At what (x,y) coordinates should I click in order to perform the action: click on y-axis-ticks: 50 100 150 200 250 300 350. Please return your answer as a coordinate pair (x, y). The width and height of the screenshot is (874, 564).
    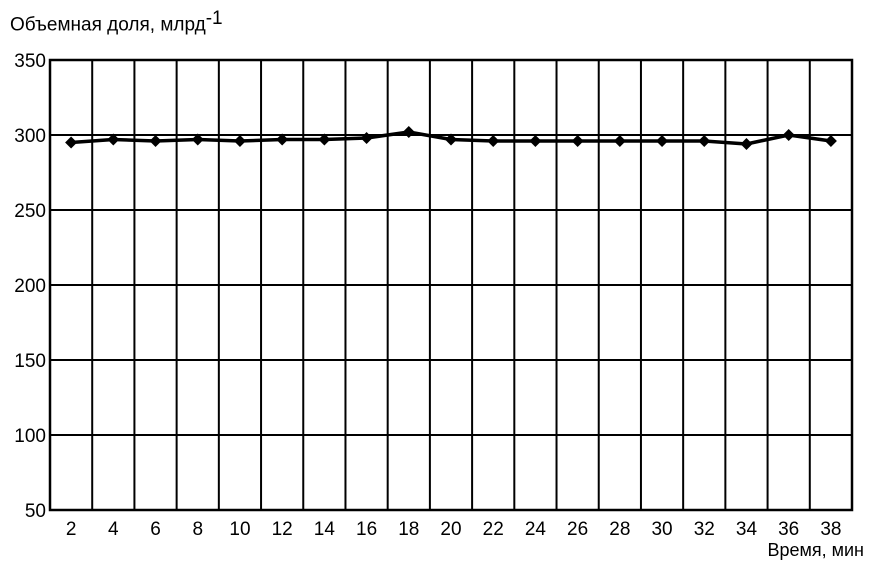
    Looking at the image, I should click on (30, 286).